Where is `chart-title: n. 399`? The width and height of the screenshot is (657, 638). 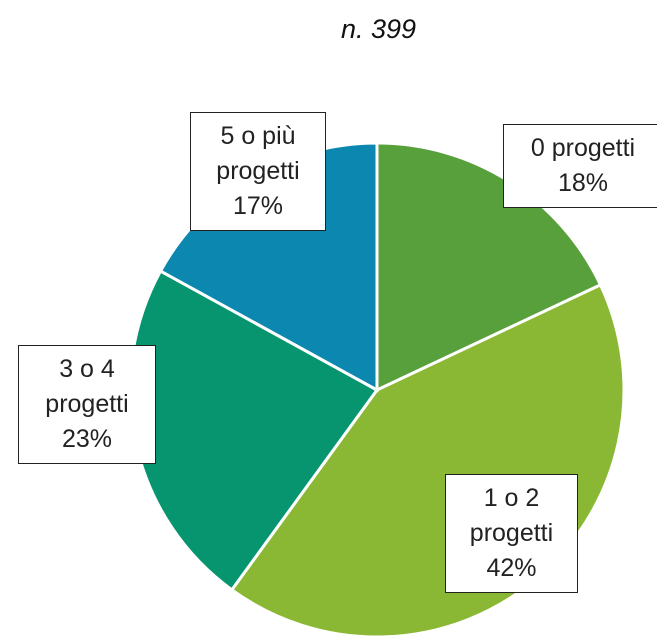
chart-title: n. 399 is located at coordinates (378, 29).